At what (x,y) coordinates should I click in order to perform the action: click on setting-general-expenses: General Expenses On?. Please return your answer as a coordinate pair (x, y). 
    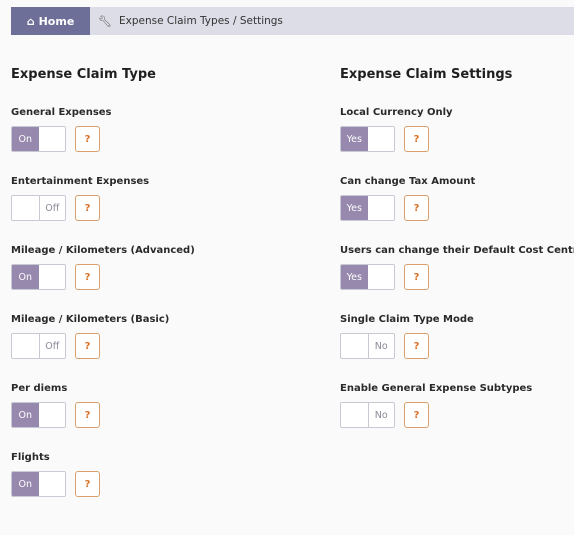
    Looking at the image, I should click on (61, 129).